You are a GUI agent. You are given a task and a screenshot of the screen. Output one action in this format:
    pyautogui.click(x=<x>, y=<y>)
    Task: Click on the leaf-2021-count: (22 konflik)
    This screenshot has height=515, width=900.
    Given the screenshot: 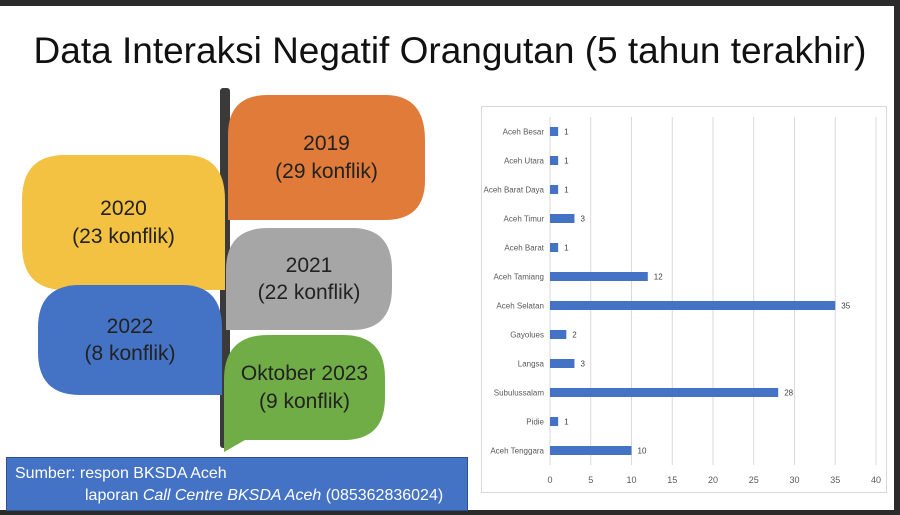 What is the action you would take?
    pyautogui.click(x=309, y=292)
    